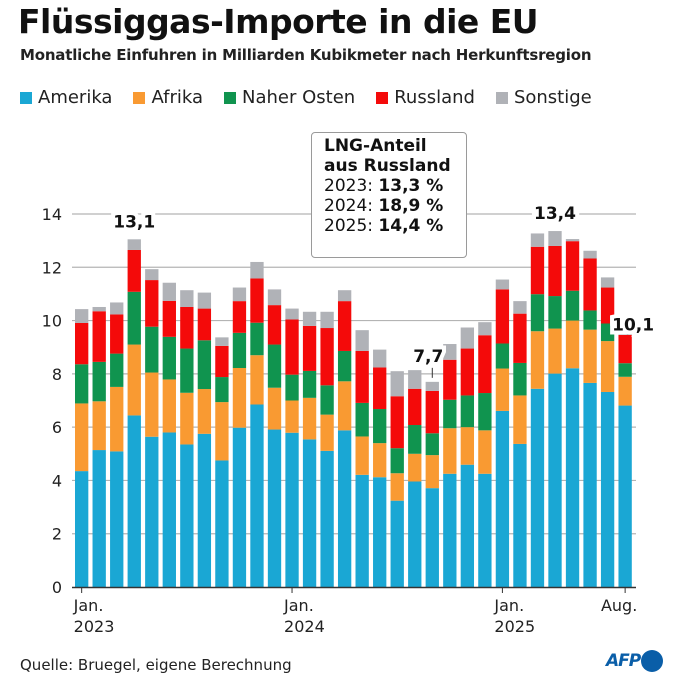 The height and width of the screenshot is (682, 692). Describe the element at coordinates (411, 226) in the screenshot. I see `infobox-value: 14,4 %` at that location.